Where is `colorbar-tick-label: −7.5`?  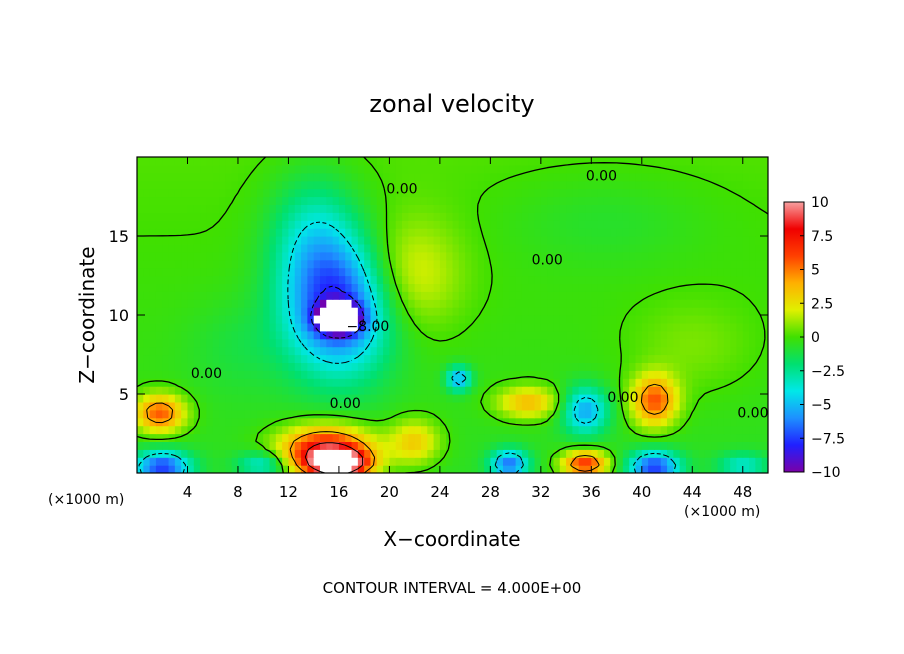 colorbar-tick-label: −7.5 is located at coordinates (828, 439).